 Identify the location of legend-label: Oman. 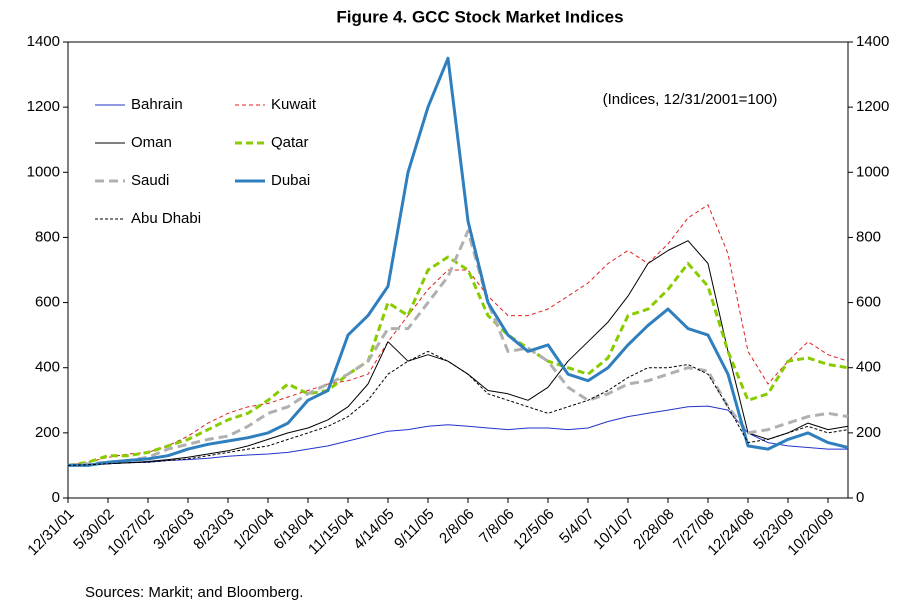
(151, 142).